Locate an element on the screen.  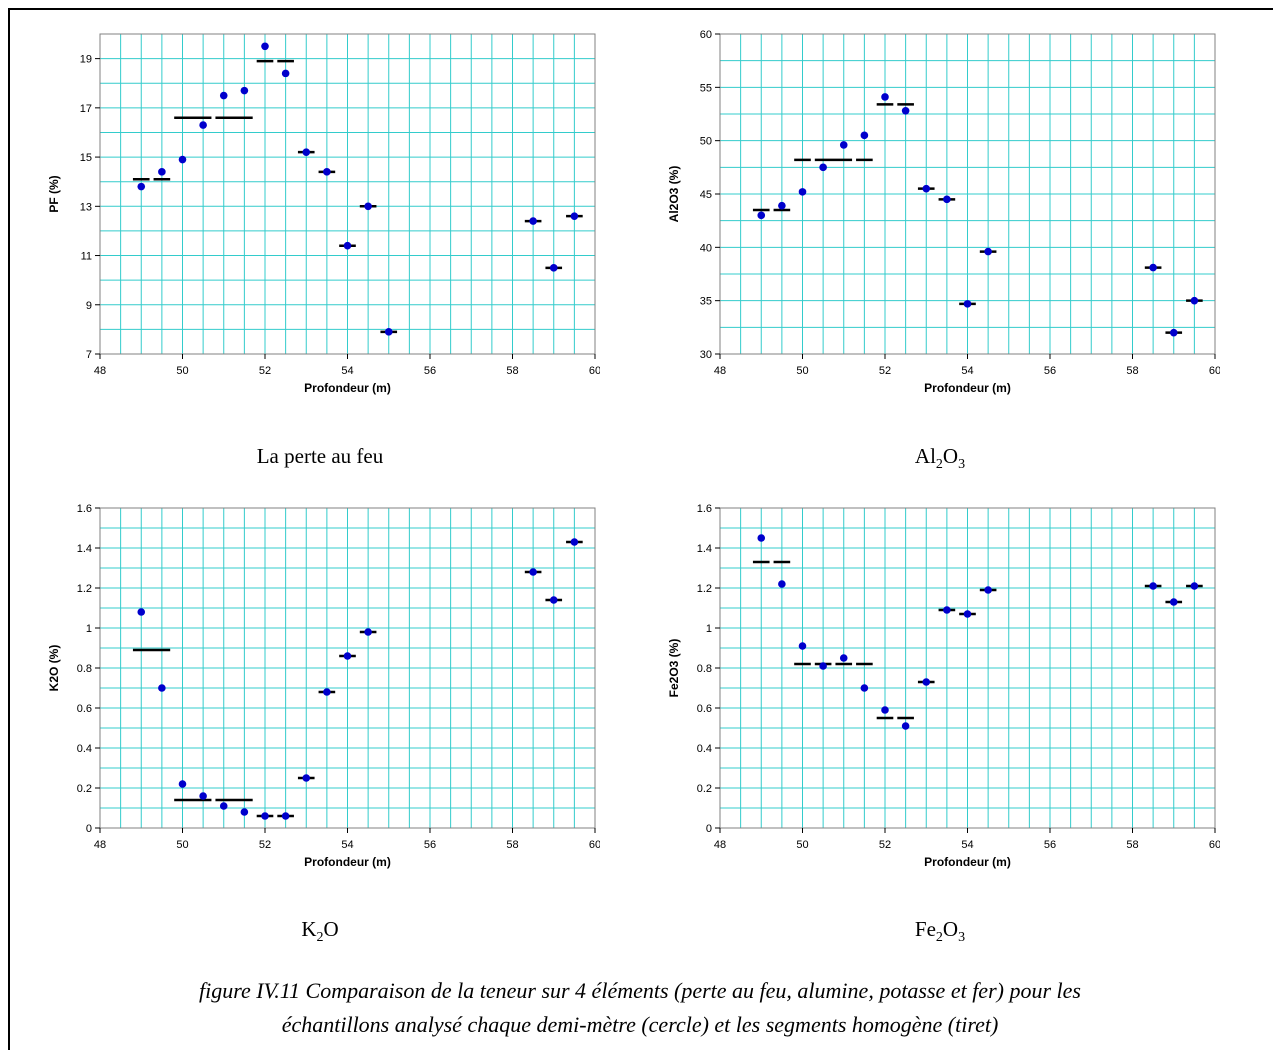
caption-pf: La perte au feu is located at coordinates (320, 456).